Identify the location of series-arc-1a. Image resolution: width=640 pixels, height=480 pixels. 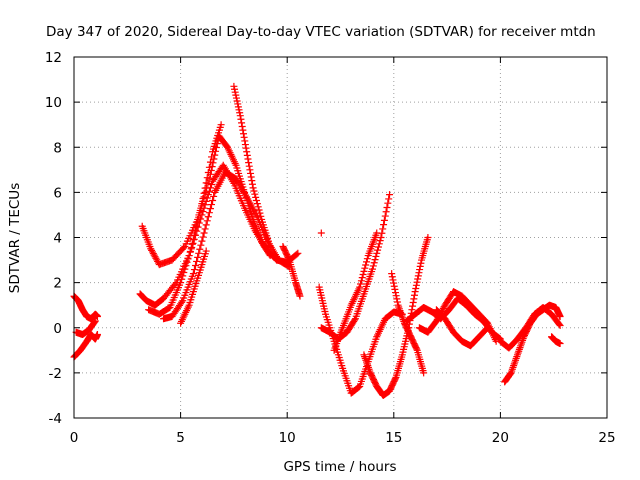
(85, 307).